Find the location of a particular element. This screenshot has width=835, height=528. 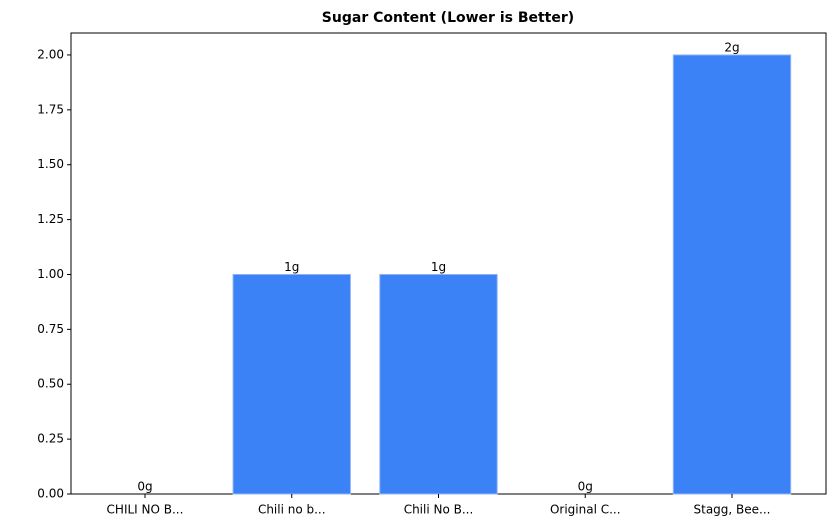

y-tick-label: 1.50 is located at coordinates (50, 164).